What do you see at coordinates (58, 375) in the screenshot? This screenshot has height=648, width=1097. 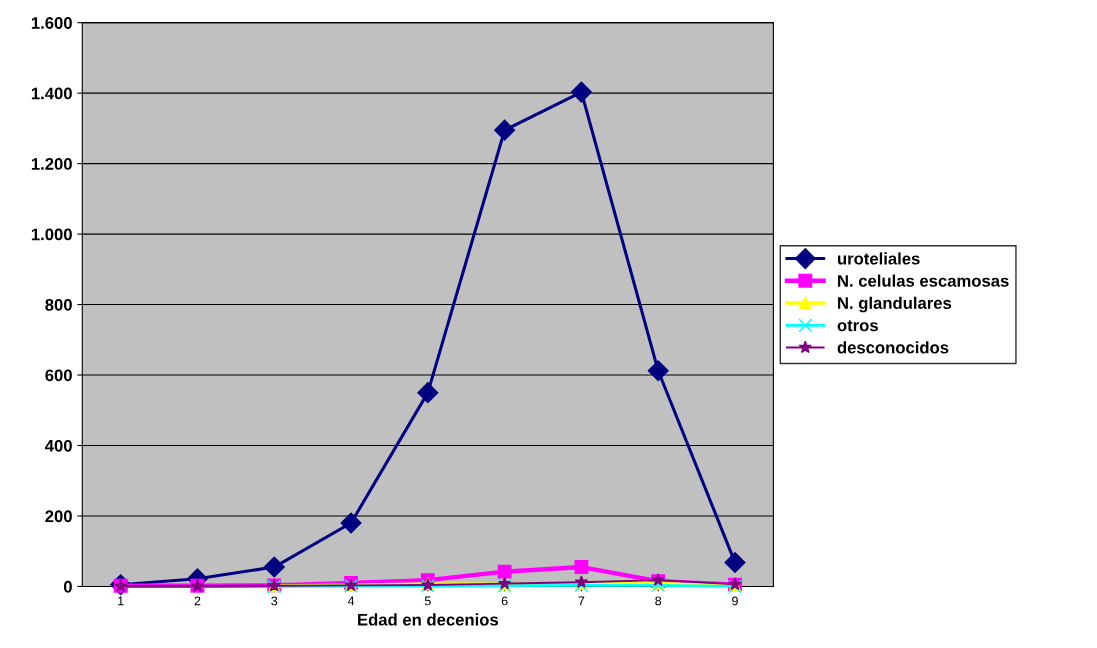 I see `y-tick-label: 600` at bounding box center [58, 375].